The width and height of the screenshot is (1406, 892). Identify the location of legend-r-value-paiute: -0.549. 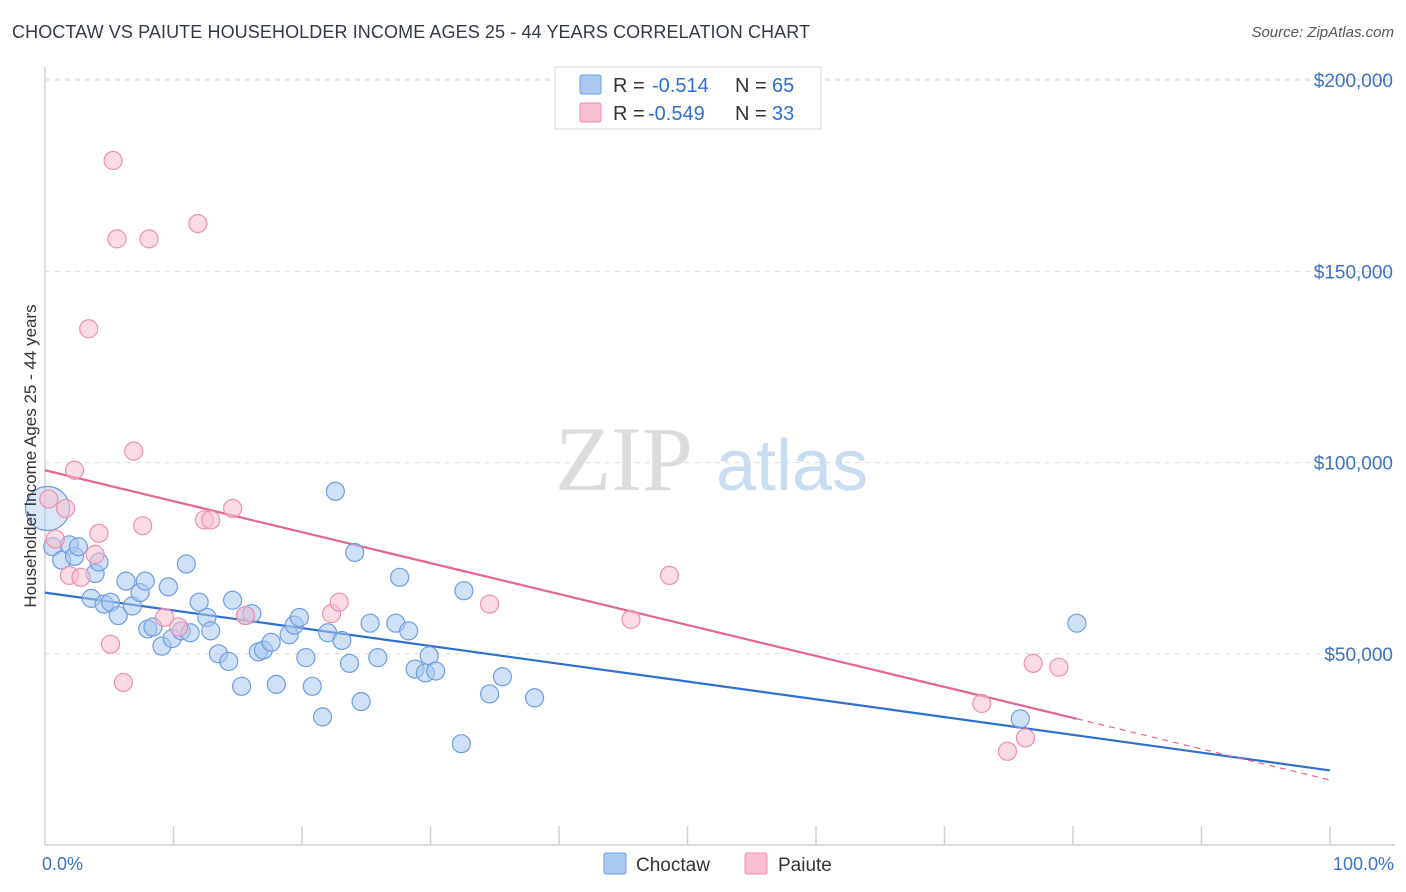
(676, 114).